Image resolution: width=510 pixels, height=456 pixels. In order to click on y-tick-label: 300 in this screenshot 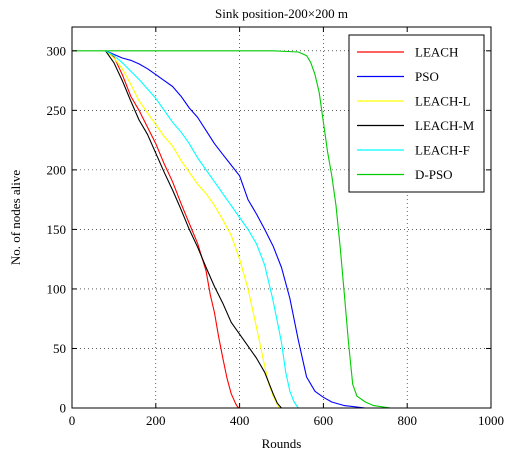, I will do `click(57, 50)`.